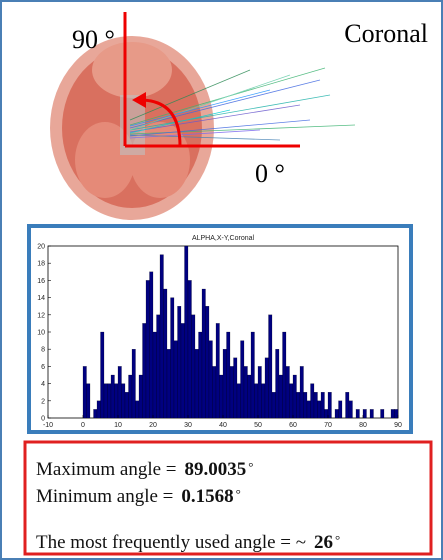  I want to click on summary-line: The most frequently used angle = ~ 26 °, so click(188, 542).